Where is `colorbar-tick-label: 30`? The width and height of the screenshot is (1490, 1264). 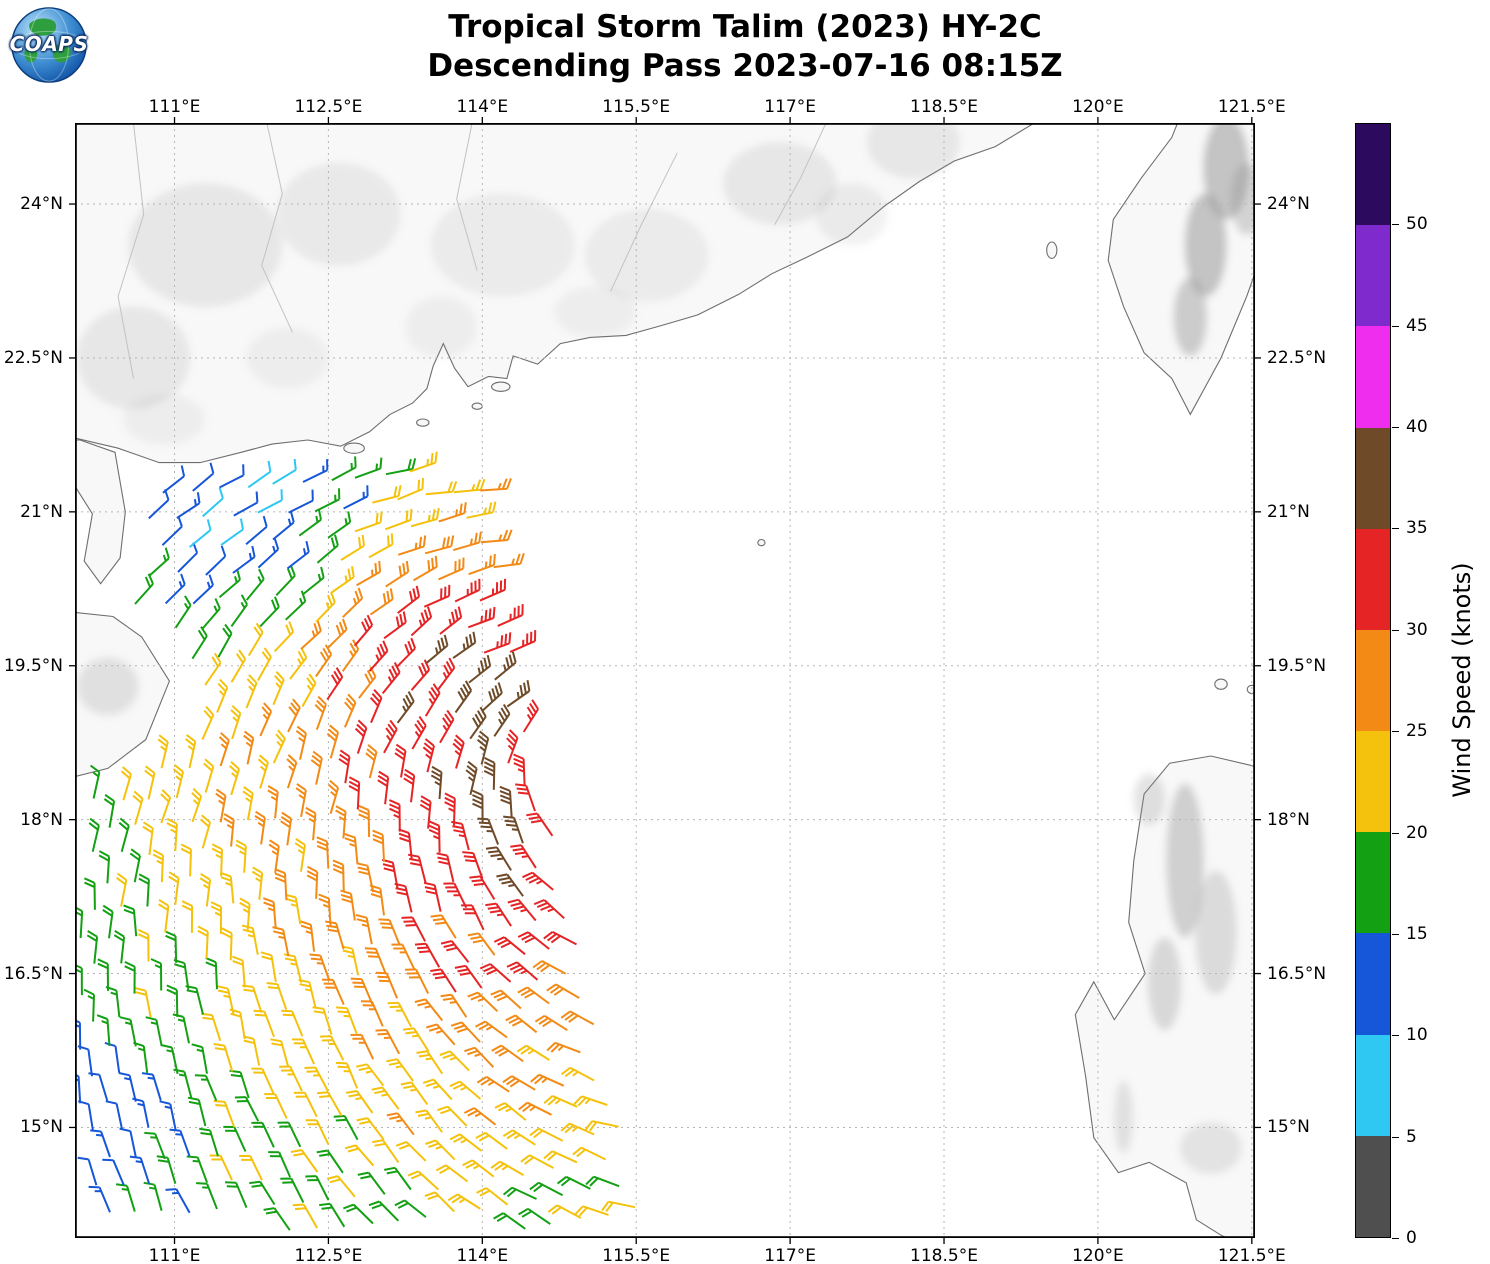
colorbar-tick-label: 30 is located at coordinates (1417, 629).